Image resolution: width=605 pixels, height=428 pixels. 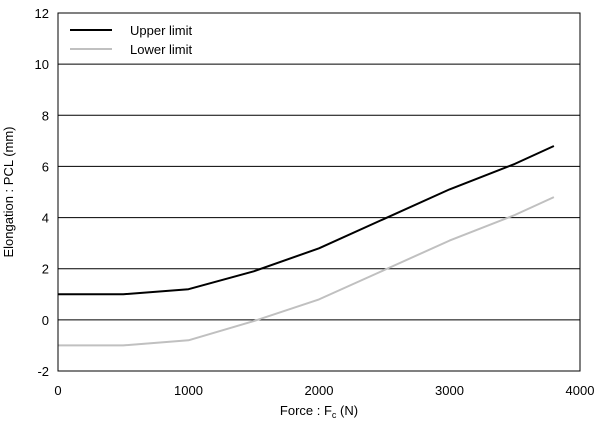 What do you see at coordinates (449, 390) in the screenshot?
I see `x-tick-label: 3000` at bounding box center [449, 390].